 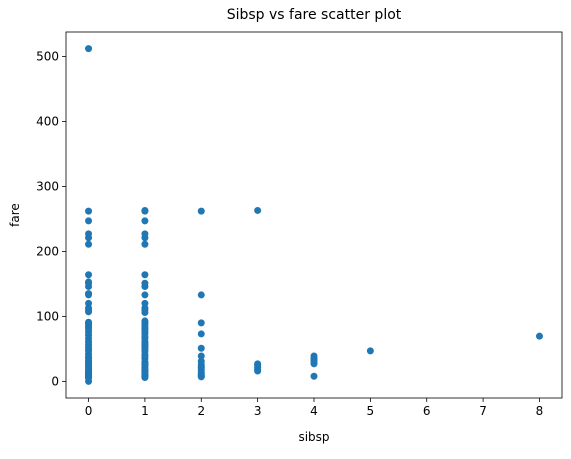 What do you see at coordinates (258, 411) in the screenshot?
I see `x-tick-label: 3` at bounding box center [258, 411].